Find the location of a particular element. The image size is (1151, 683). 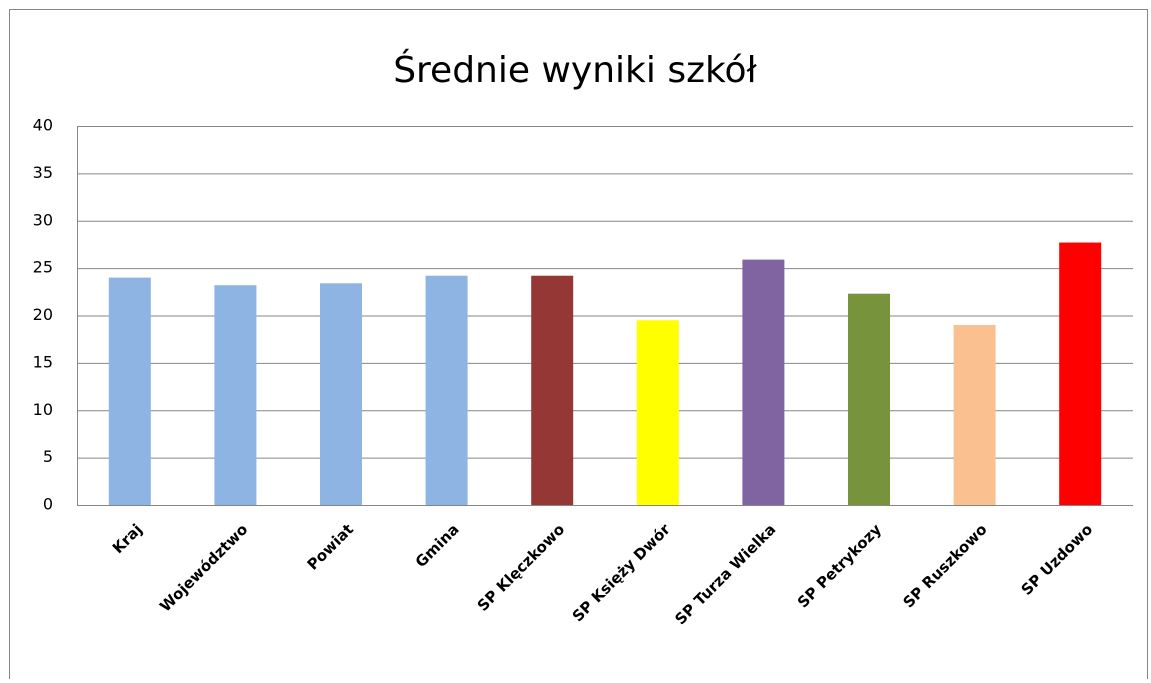

y-tick-label: 35 is located at coordinates (43, 172).